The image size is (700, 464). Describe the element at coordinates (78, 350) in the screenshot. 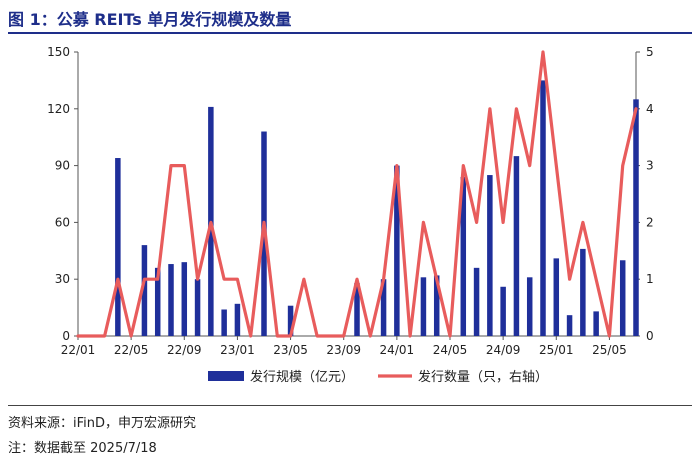

I see `x-axis-tick-label: 22/01` at that location.